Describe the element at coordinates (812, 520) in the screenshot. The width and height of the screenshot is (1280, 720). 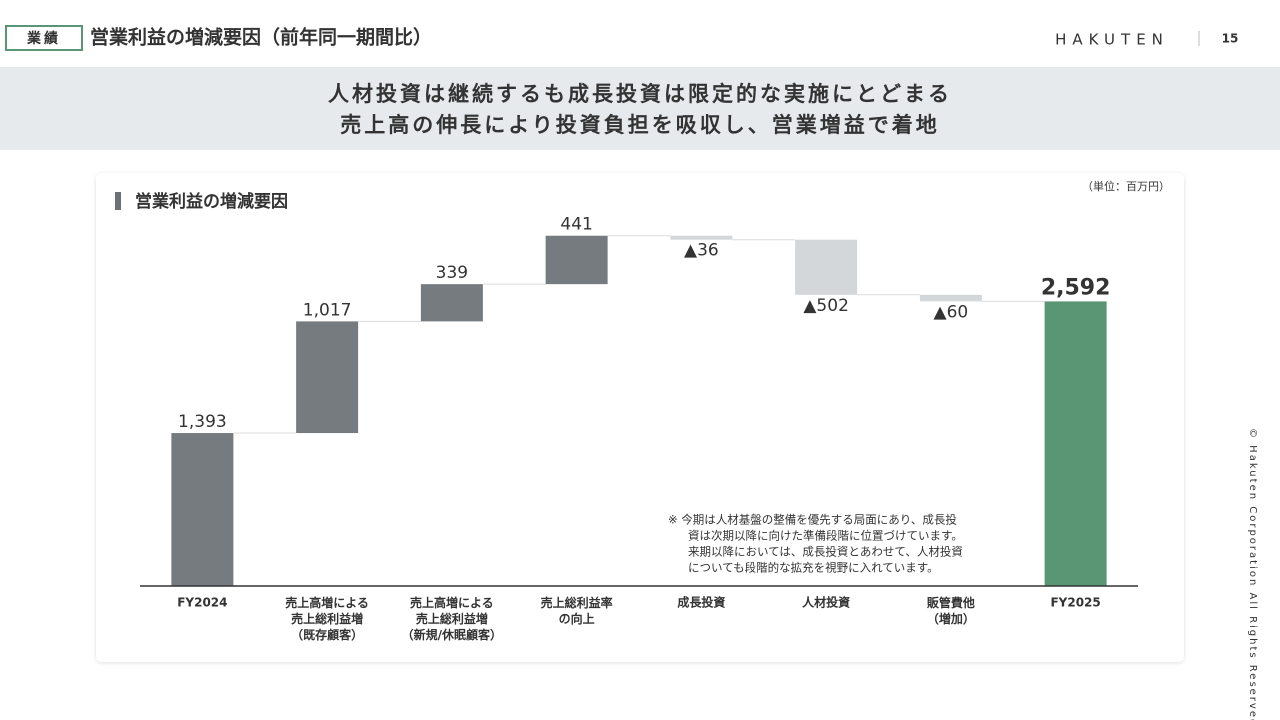
I see `note: ※ 今期は人材基盤の整備を優先する局面にあり、成長投` at that location.